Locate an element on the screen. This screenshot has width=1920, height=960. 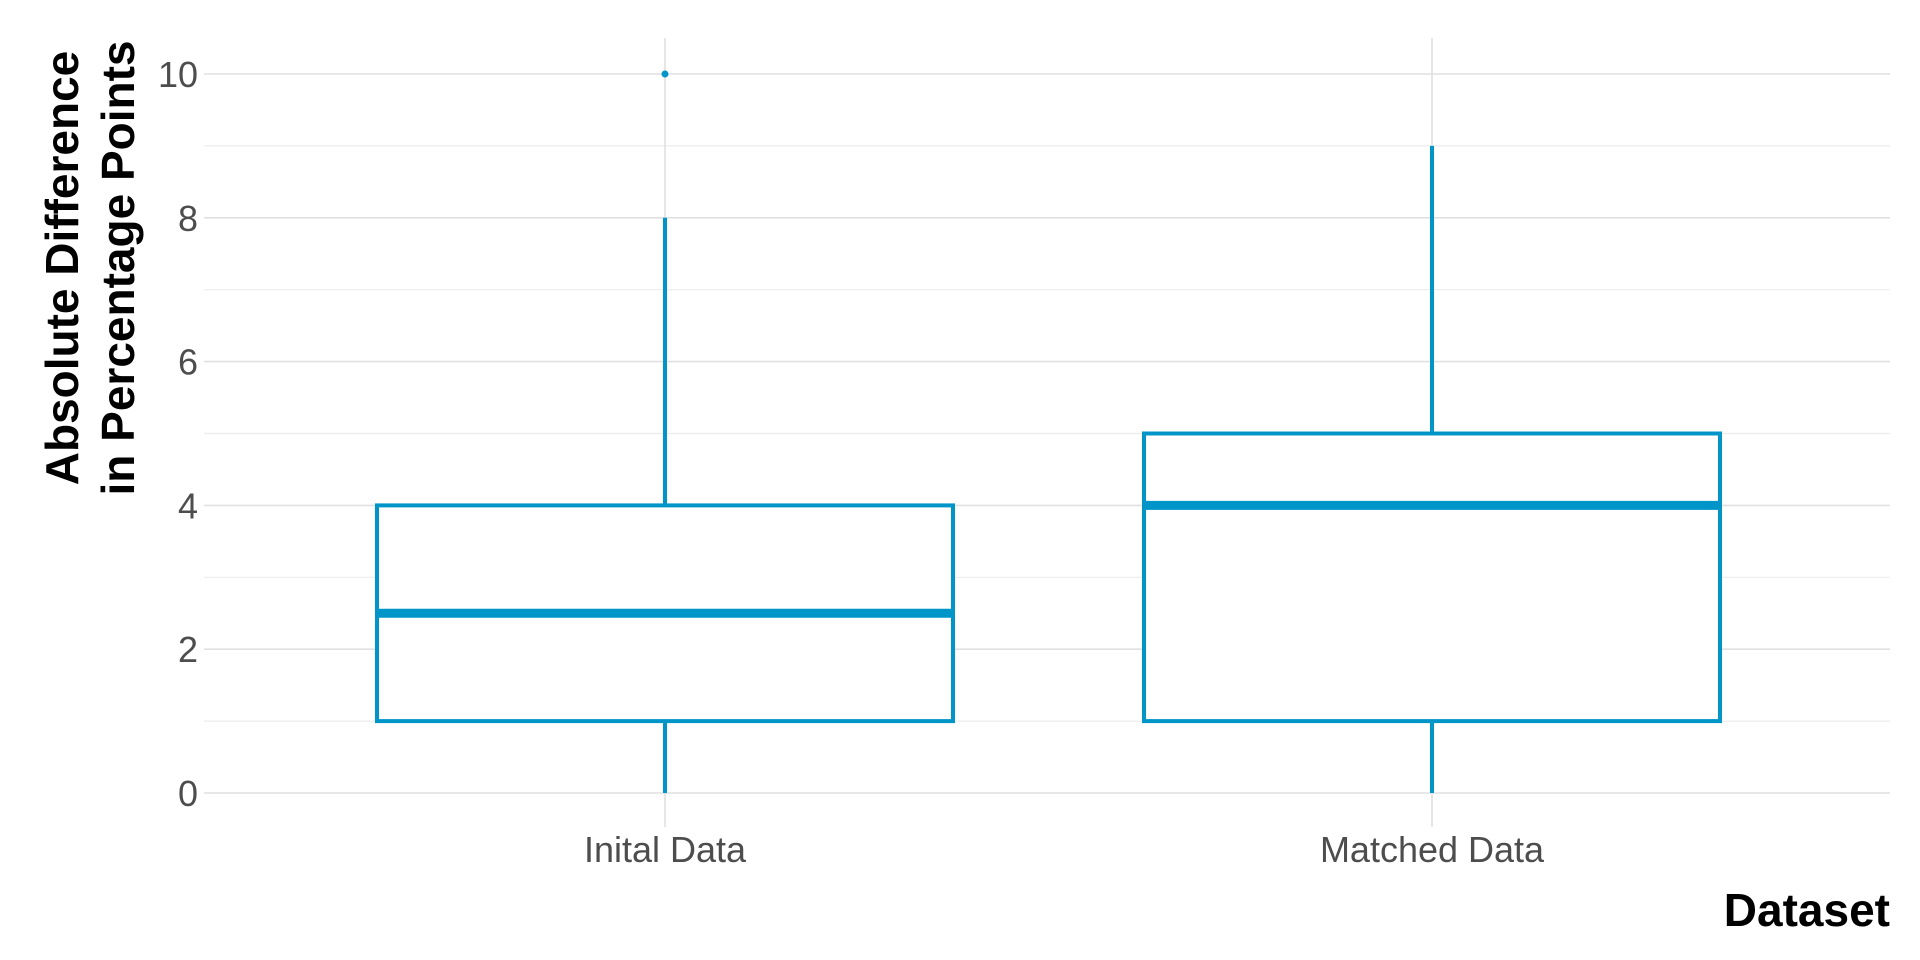
x-tick-labels: Inital Data Matched Data is located at coordinates (1064, 849).